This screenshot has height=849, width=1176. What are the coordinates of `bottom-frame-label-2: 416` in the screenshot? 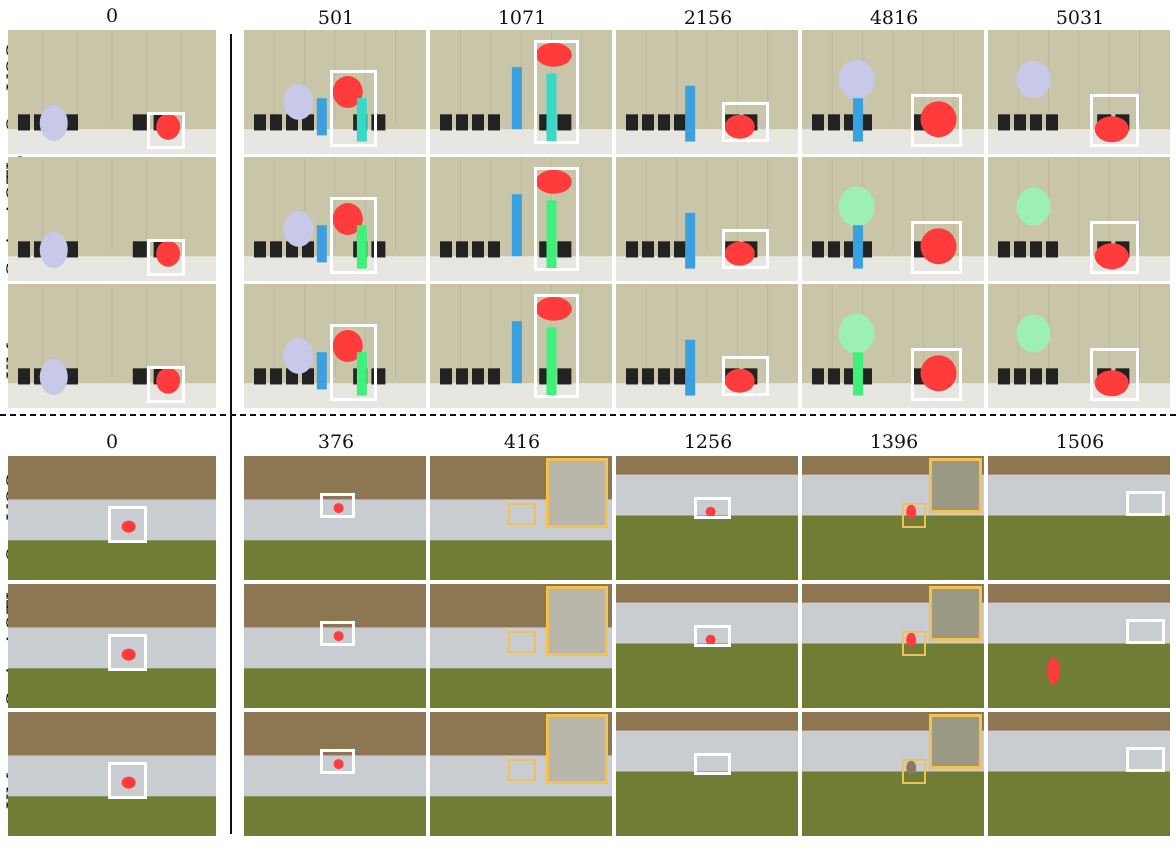 It's located at (522, 442).